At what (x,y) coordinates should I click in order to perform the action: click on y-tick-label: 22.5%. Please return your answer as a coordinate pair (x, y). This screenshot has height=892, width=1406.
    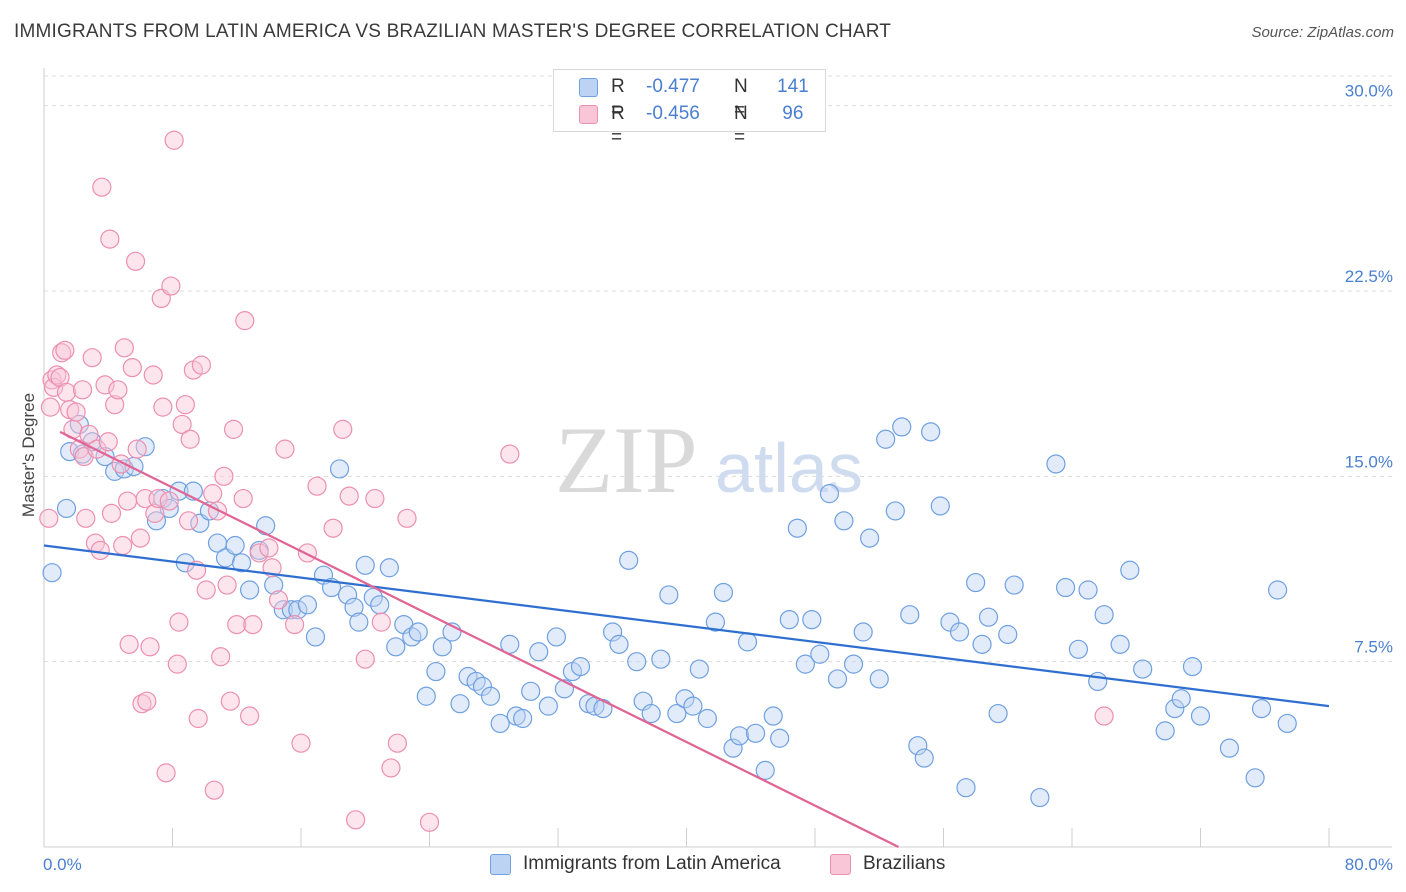
    Looking at the image, I should click on (1369, 276).